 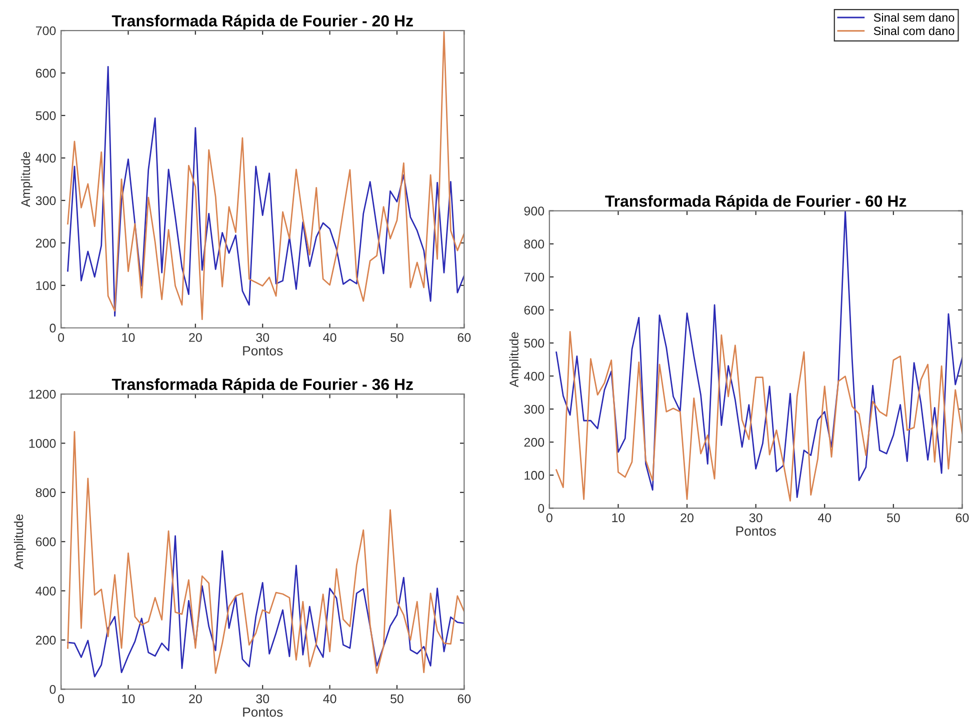 I want to click on y-tick-label: 1200, so click(x=42, y=394).